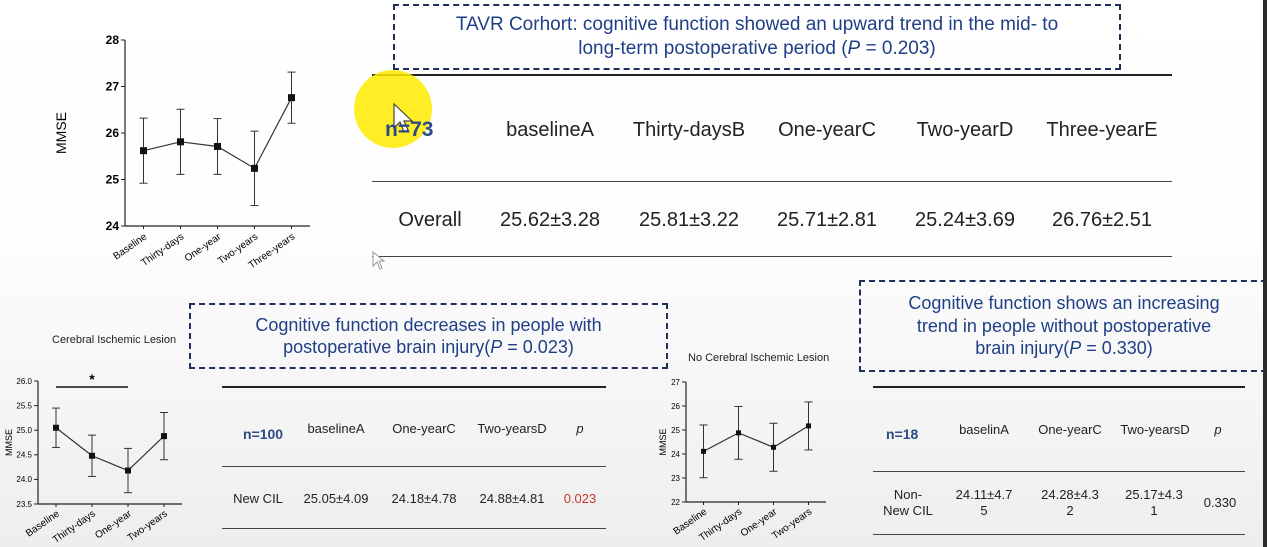  I want to click on table-nocil-mid-rule, so click(1059, 471).